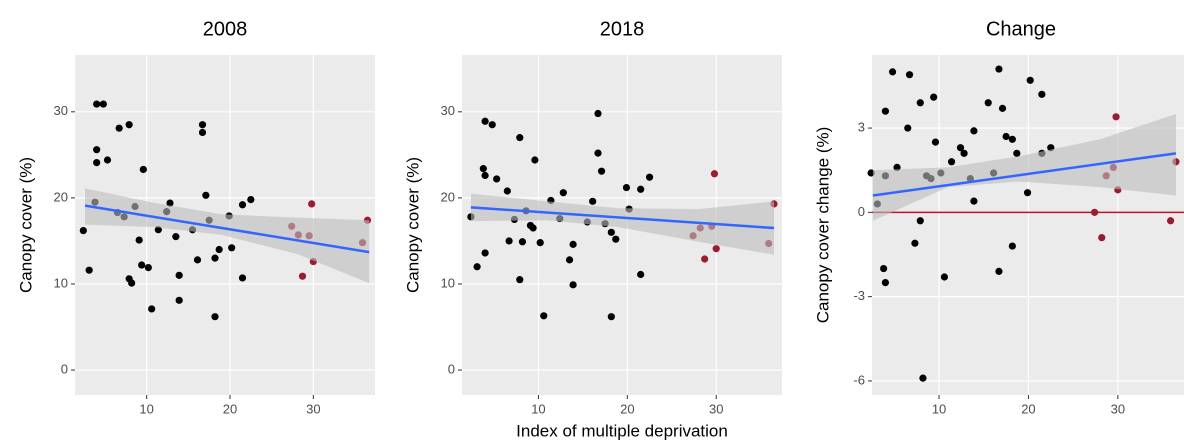  What do you see at coordinates (225, 29) in the screenshot?
I see `chart-title: 2008` at bounding box center [225, 29].